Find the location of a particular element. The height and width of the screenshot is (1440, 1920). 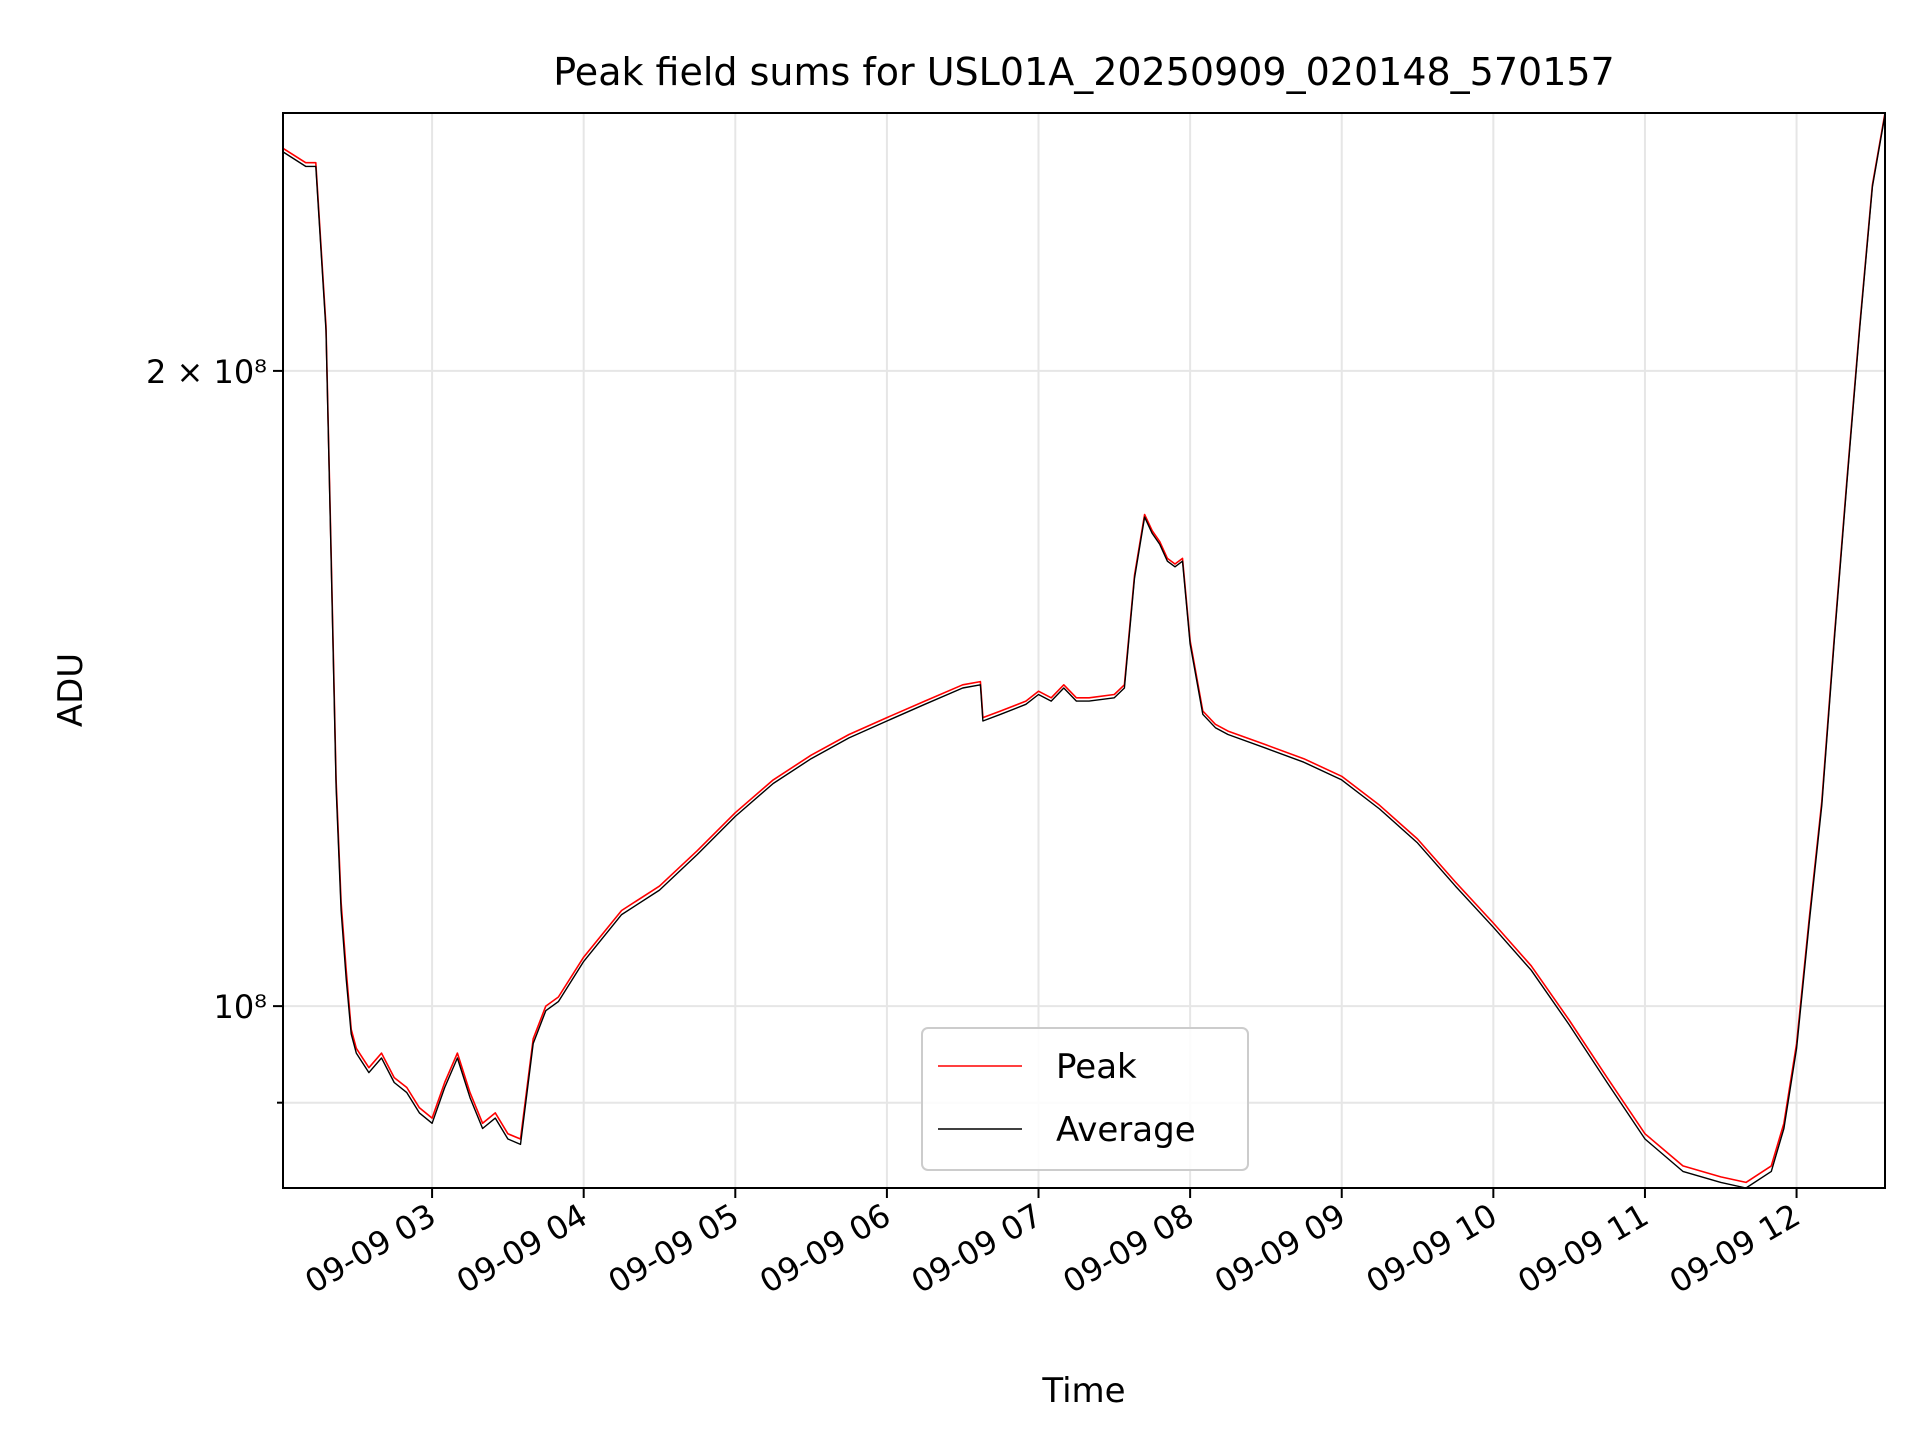

legend-box is located at coordinates (1085, 1099).